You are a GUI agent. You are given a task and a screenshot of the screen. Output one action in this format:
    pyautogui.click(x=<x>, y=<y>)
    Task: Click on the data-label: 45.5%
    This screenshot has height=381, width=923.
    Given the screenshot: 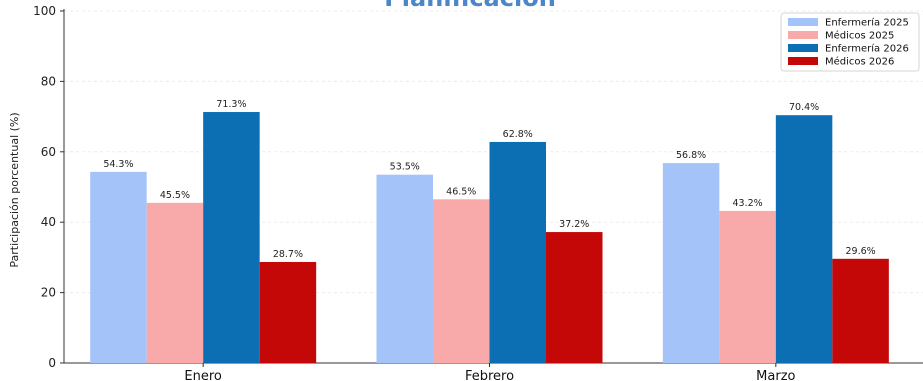 What is the action you would take?
    pyautogui.click(x=175, y=195)
    